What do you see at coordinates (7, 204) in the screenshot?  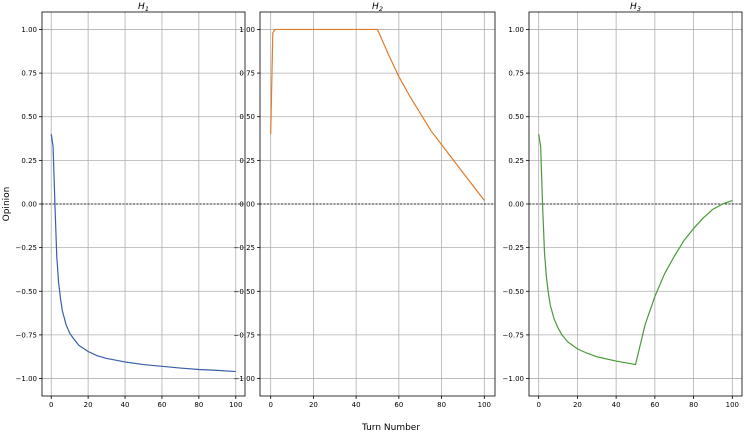 I see `y-axis-label: Opinion` at bounding box center [7, 204].